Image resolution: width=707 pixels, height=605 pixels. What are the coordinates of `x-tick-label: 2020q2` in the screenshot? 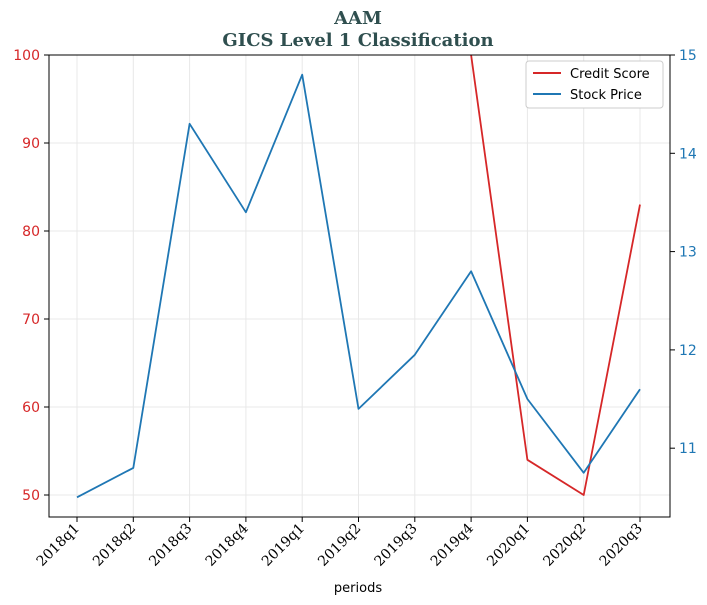 It's located at (564, 545).